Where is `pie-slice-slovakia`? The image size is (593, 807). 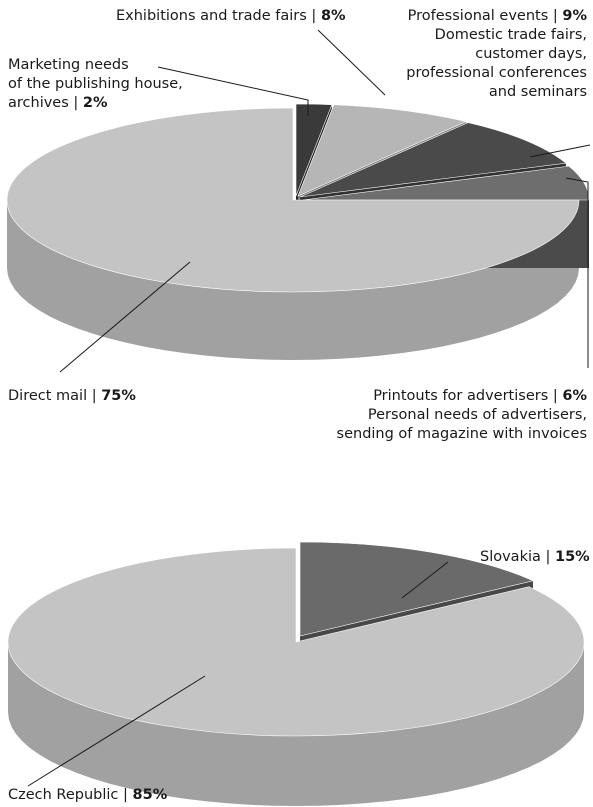 pie-slice-slovakia is located at coordinates (416, 589).